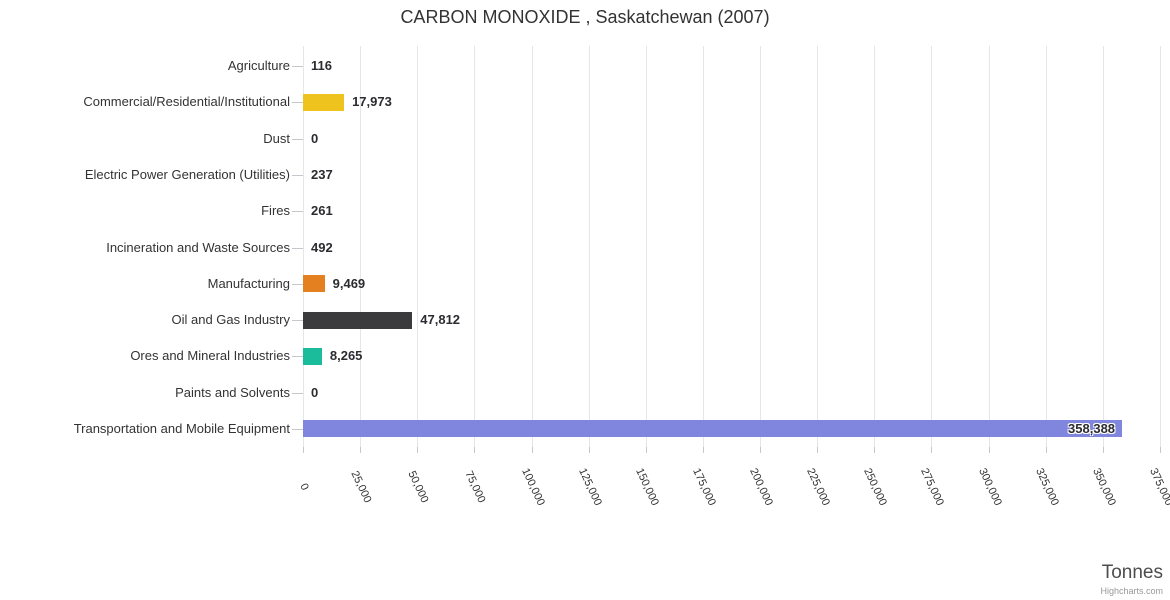 The image size is (1170, 600). What do you see at coordinates (361, 487) in the screenshot?
I see `x-tick-label: 25,000` at bounding box center [361, 487].